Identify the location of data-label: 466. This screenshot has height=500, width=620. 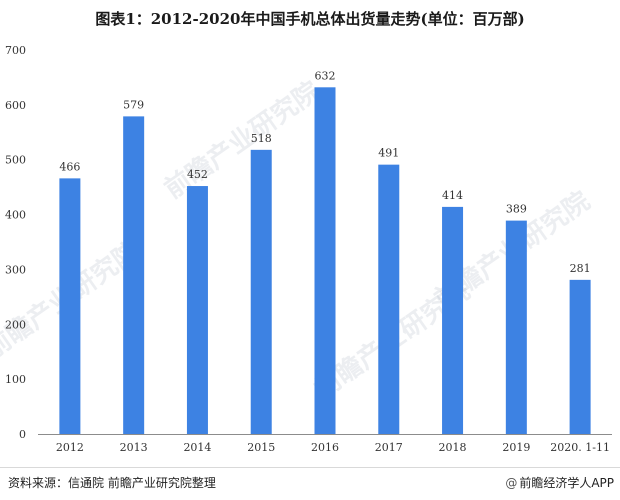
(69, 166).